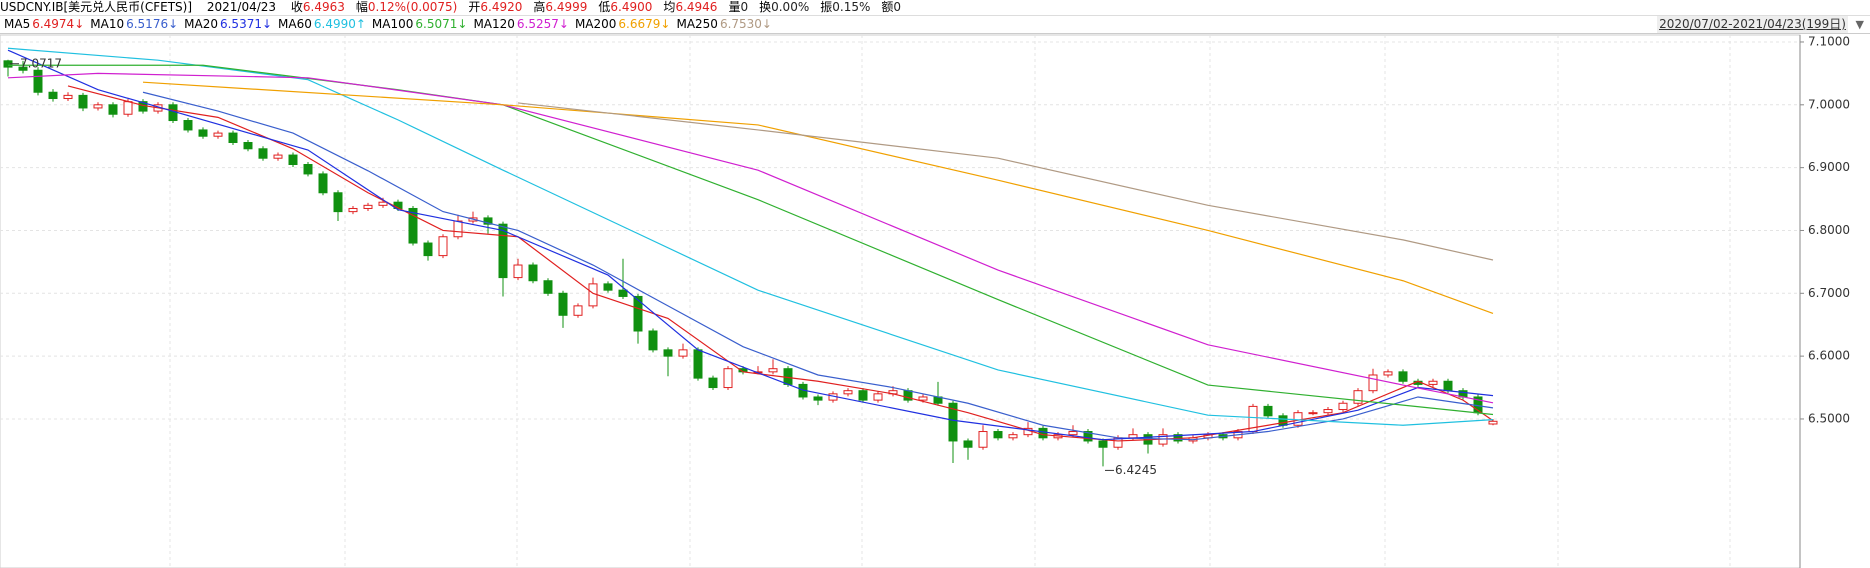 The height and width of the screenshot is (568, 1870). What do you see at coordinates (826, 7) in the screenshot?
I see `field-label: 振` at bounding box center [826, 7].